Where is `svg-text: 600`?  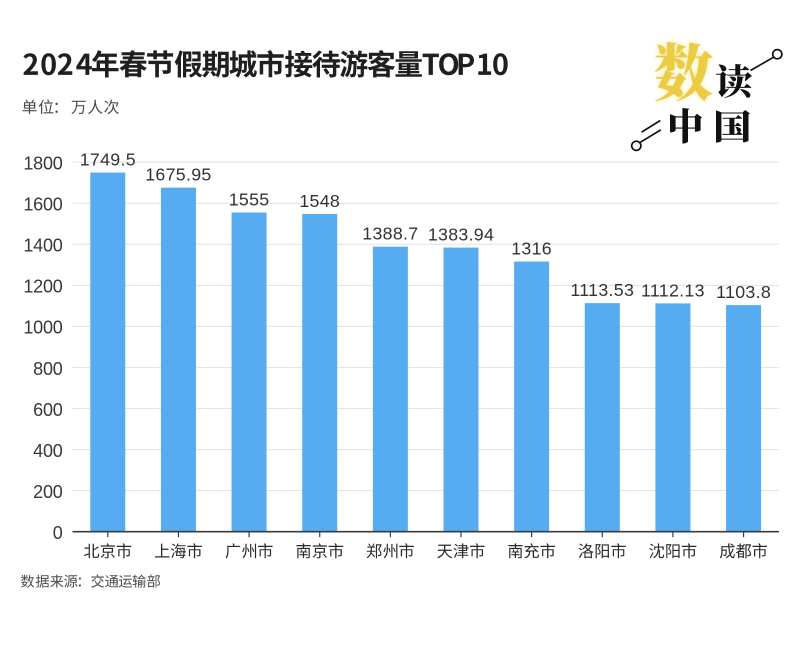 svg-text: 600 is located at coordinates (48, 410).